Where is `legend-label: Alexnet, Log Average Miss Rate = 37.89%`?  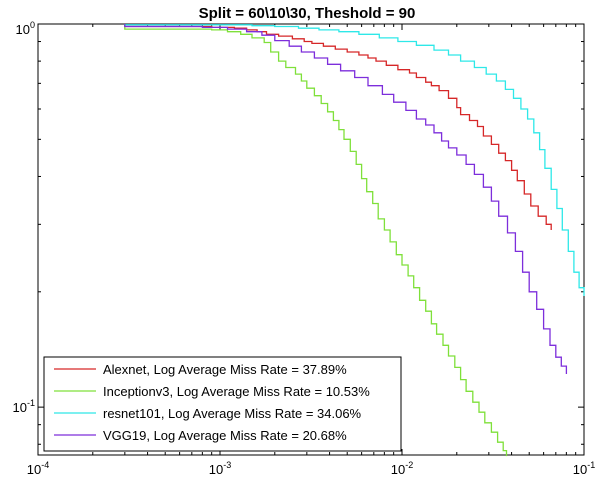 legend-label: Alexnet, Log Average Miss Rate = 37.89% is located at coordinates (225, 369).